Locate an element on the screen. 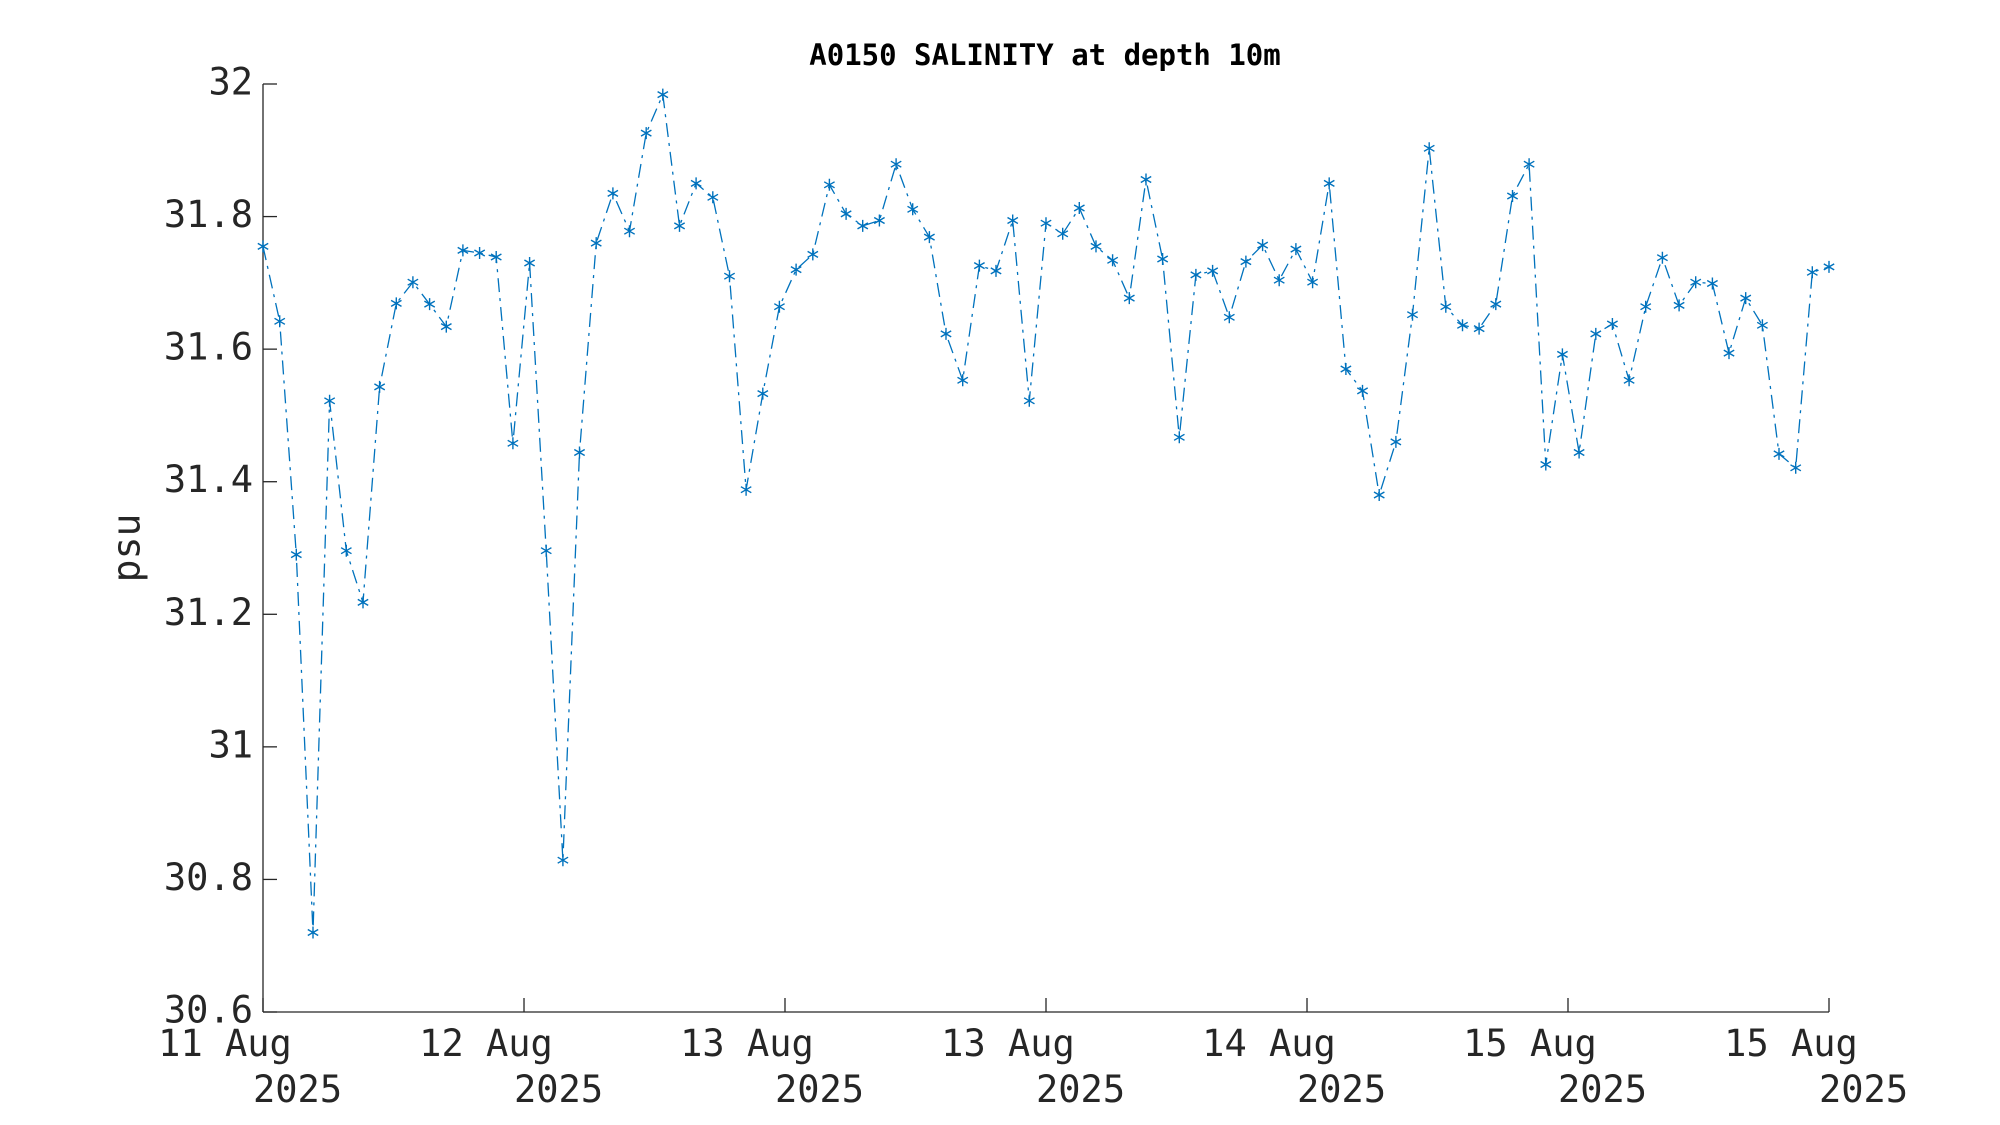 The height and width of the screenshot is (1125, 2000). x-tick-label: 12 Aug 2025 is located at coordinates (511, 1066).